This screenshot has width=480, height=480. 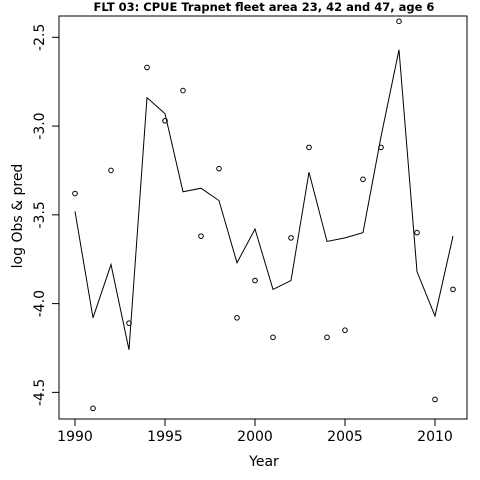 What do you see at coordinates (40, 392) in the screenshot?
I see `y-tick-label: -4.5` at bounding box center [40, 392].